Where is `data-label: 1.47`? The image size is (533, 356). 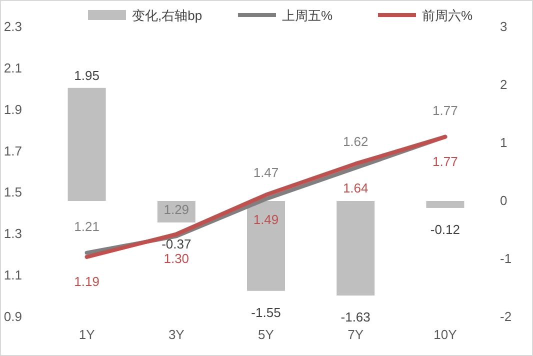
data-label: 1.47 is located at coordinates (266, 172).